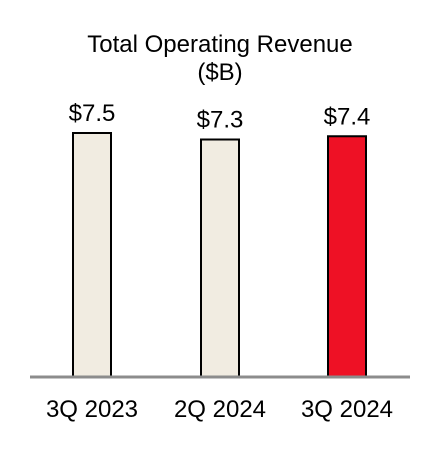 This screenshot has height=450, width=440. What do you see at coordinates (347, 409) in the screenshot?
I see `x-tick-label: 3Q 2024` at bounding box center [347, 409].